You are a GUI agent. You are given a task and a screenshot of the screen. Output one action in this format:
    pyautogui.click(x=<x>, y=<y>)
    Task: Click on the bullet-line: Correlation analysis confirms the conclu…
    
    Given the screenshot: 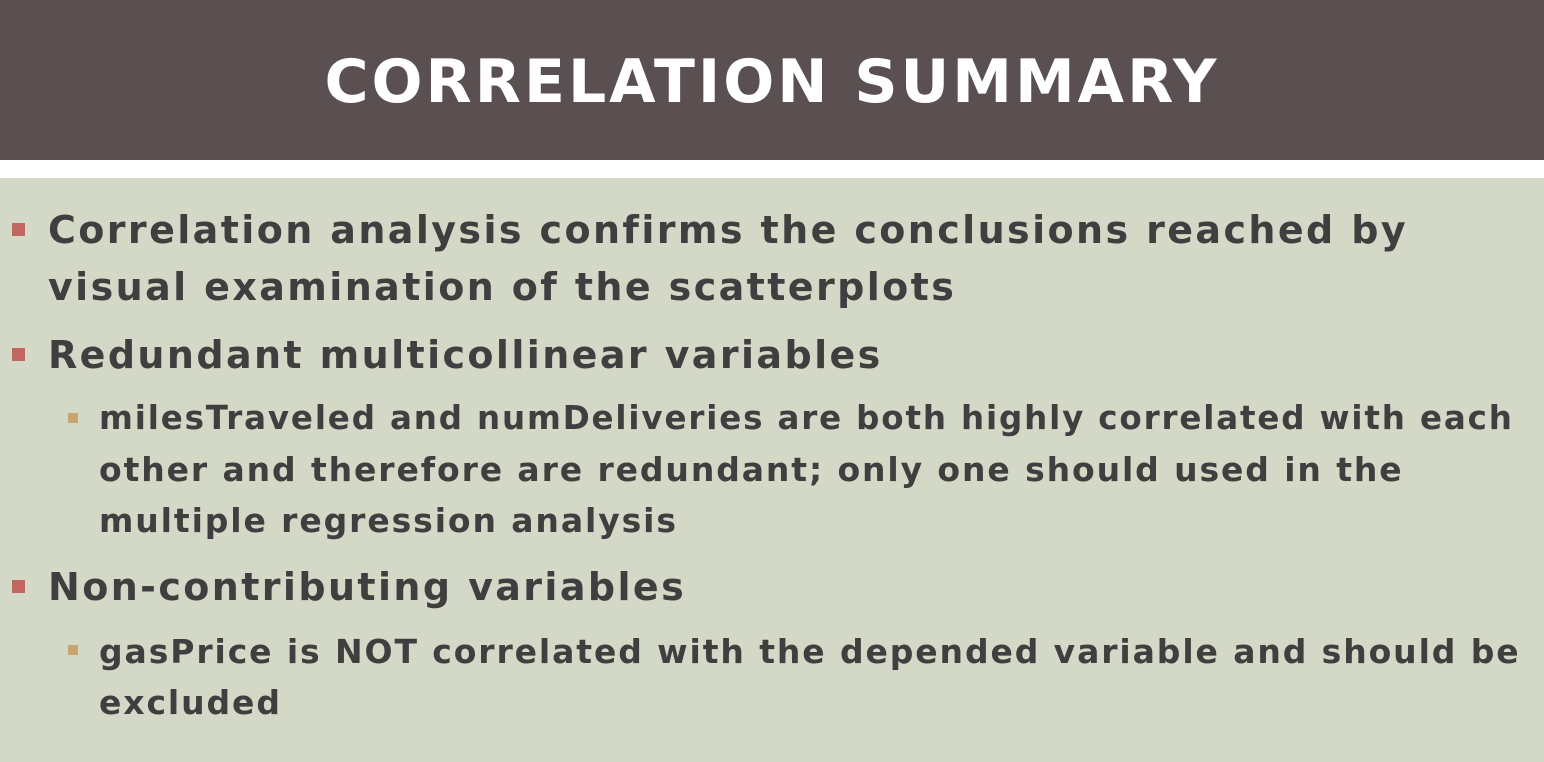 What is the action you would take?
    pyautogui.click(x=728, y=230)
    